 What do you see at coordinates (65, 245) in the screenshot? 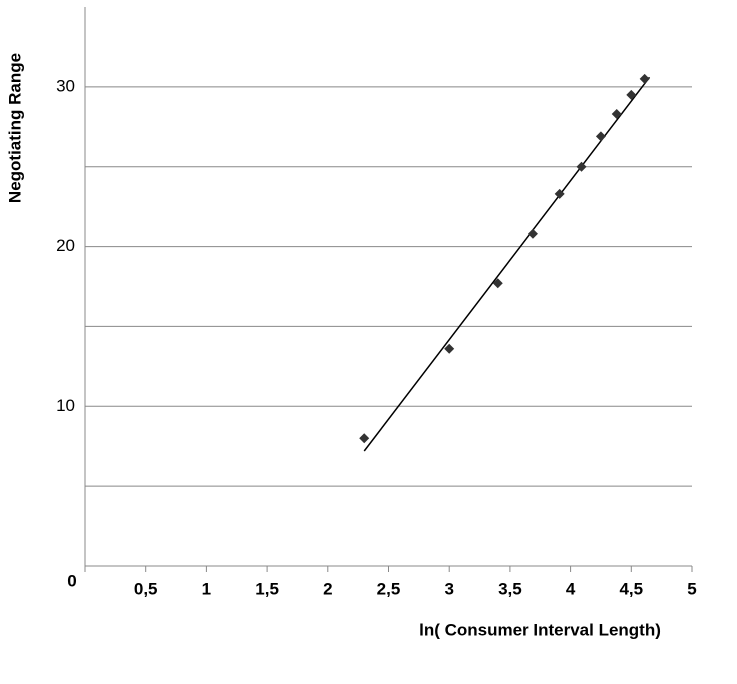
I see `y-tick-label: 20` at bounding box center [65, 245].